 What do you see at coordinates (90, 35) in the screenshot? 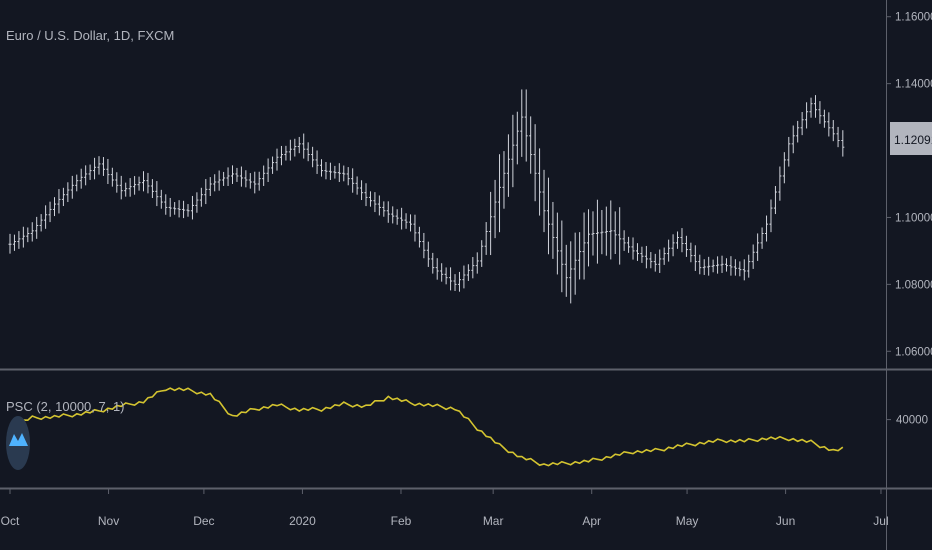
I see `main-pane-title: Euro / U.S. Dollar, 1D, FXCM` at bounding box center [90, 35].